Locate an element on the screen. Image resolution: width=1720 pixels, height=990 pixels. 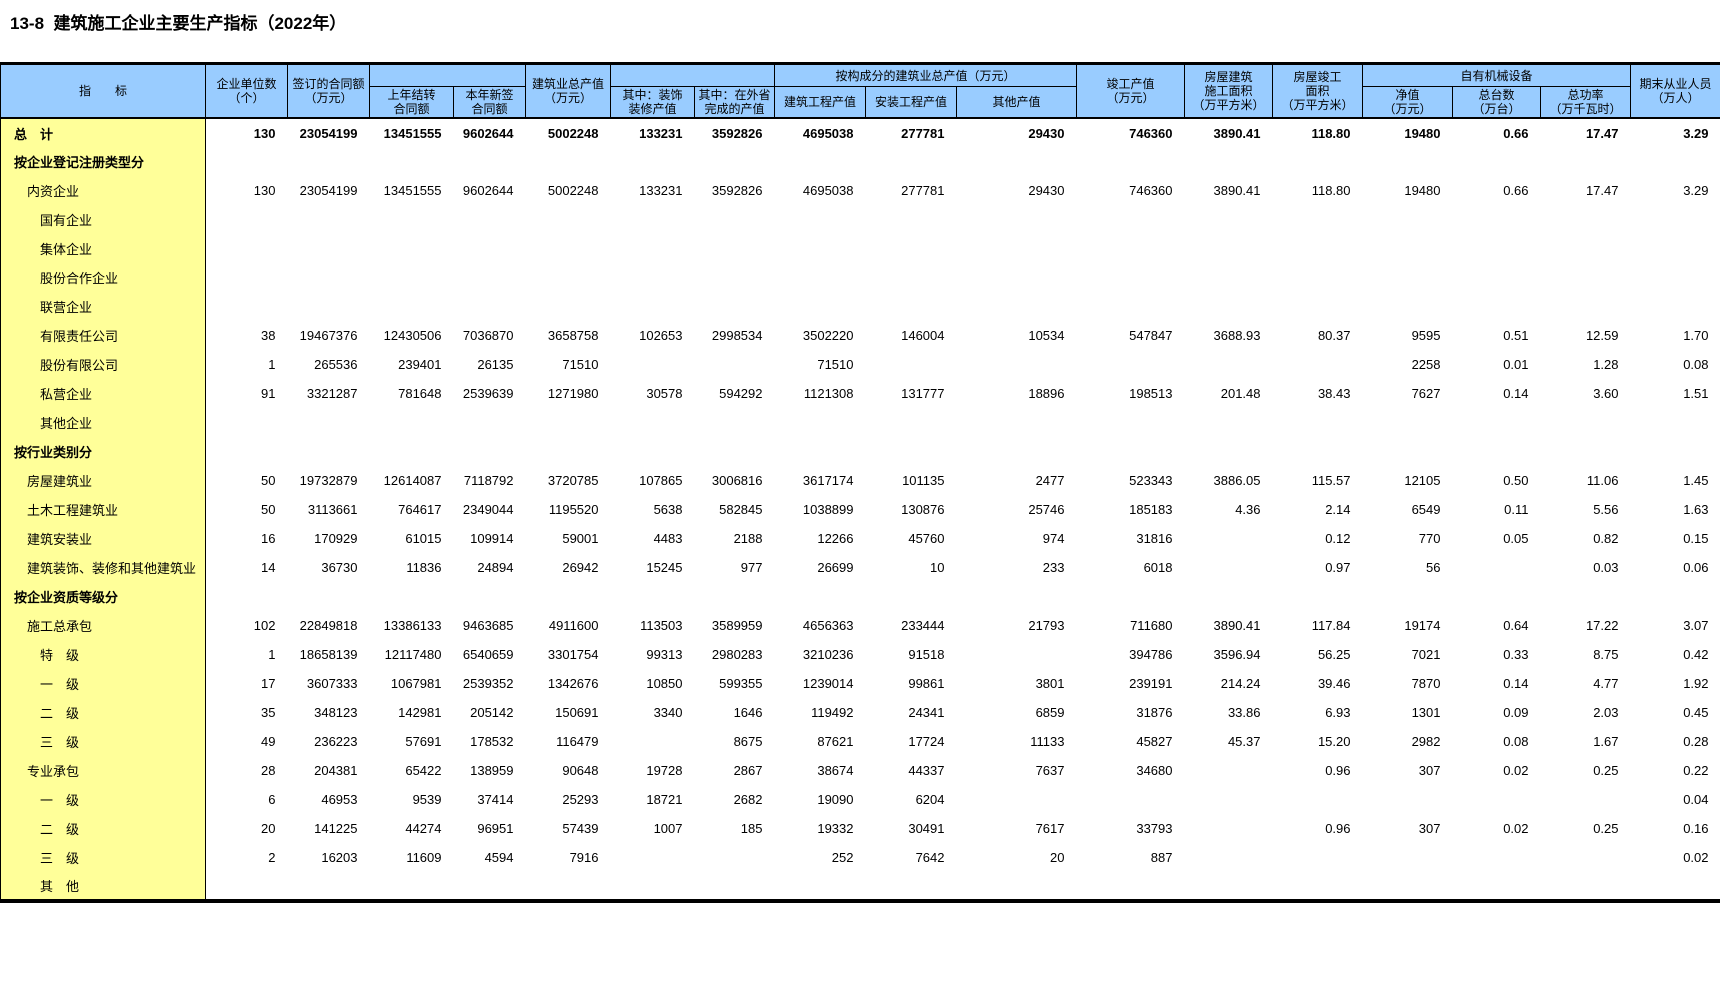
cell-outside-province: 599355 is located at coordinates (741, 683).